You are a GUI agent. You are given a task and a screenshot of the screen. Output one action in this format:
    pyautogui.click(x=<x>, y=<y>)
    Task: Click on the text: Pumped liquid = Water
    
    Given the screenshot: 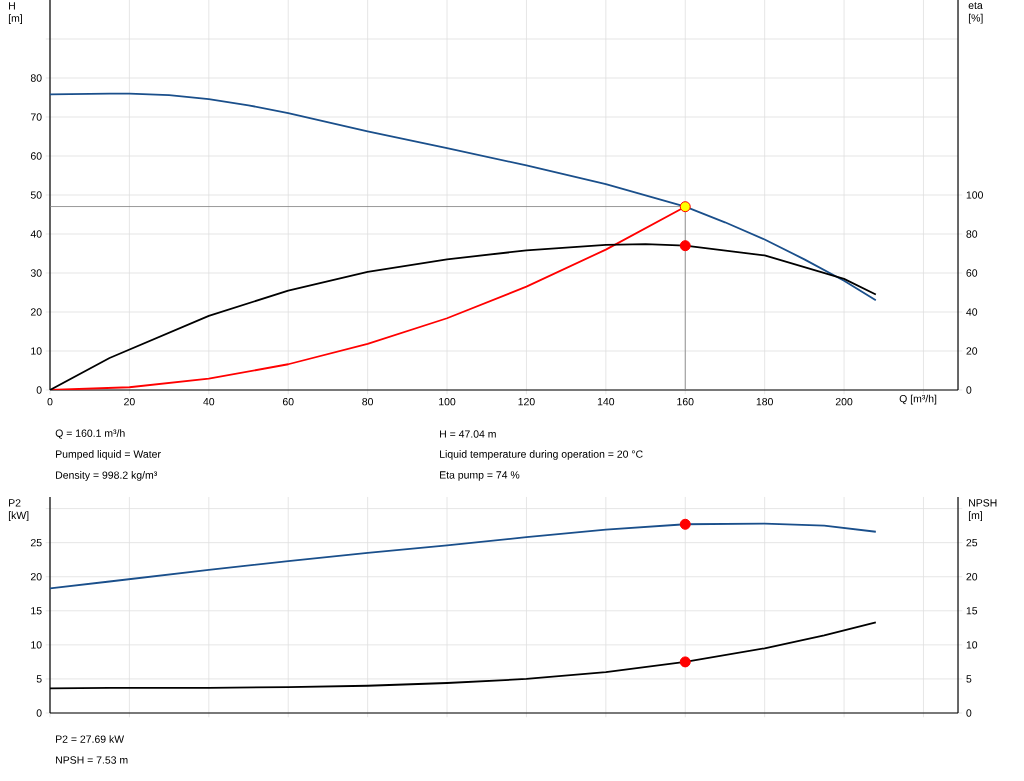 What is the action you would take?
    pyautogui.click(x=108, y=455)
    